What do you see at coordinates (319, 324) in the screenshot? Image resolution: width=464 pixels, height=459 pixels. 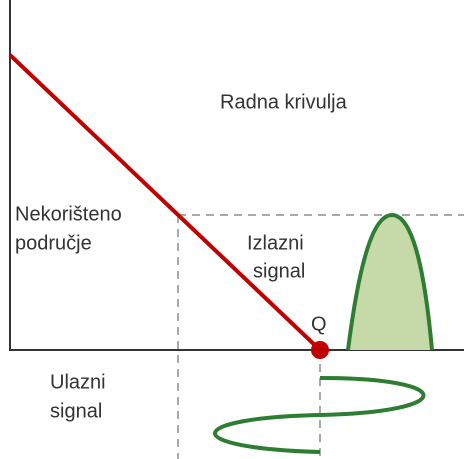 I see `q-label: Q` at bounding box center [319, 324].